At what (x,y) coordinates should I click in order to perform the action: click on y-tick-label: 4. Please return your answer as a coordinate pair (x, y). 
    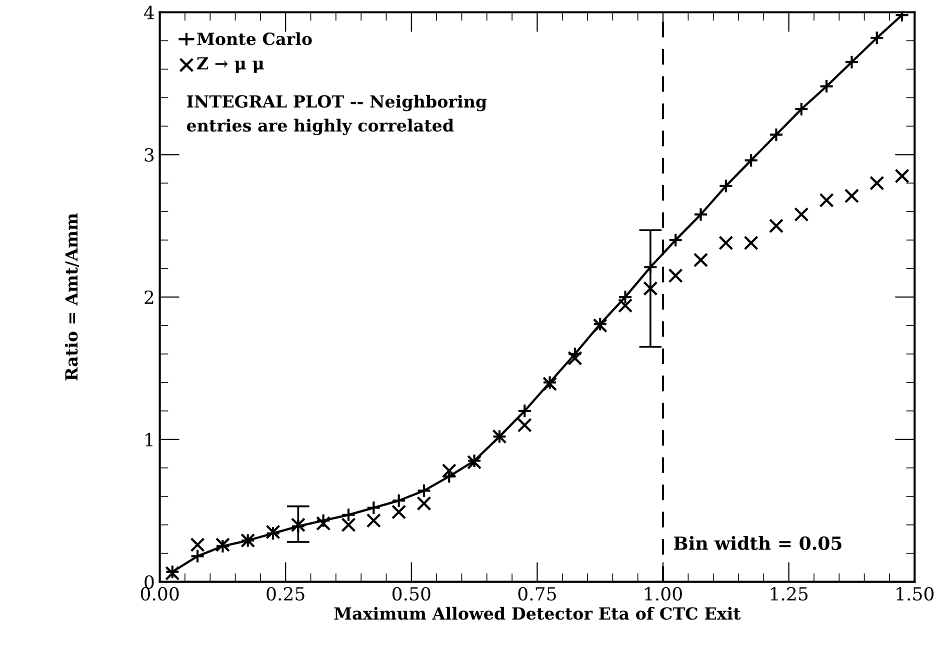
    Looking at the image, I should click on (149, 13).